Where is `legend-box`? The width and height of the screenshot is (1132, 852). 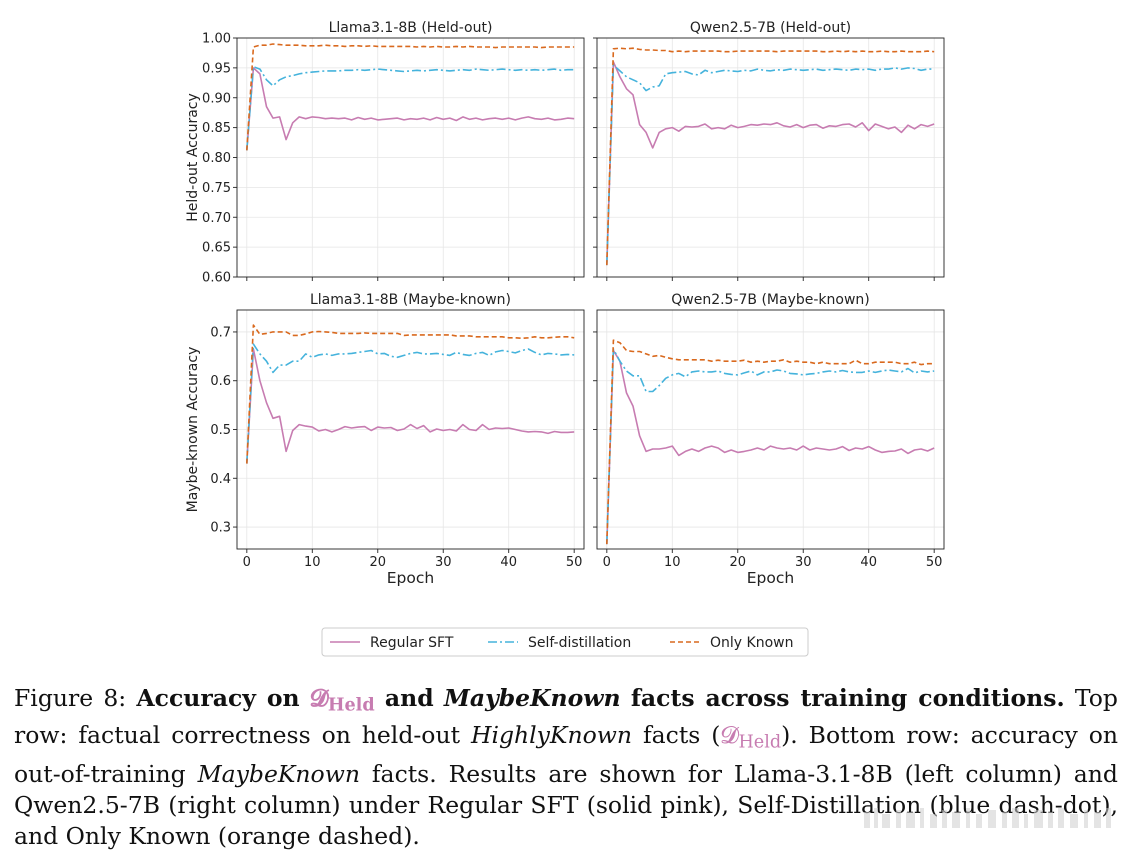 legend-box is located at coordinates (565, 642).